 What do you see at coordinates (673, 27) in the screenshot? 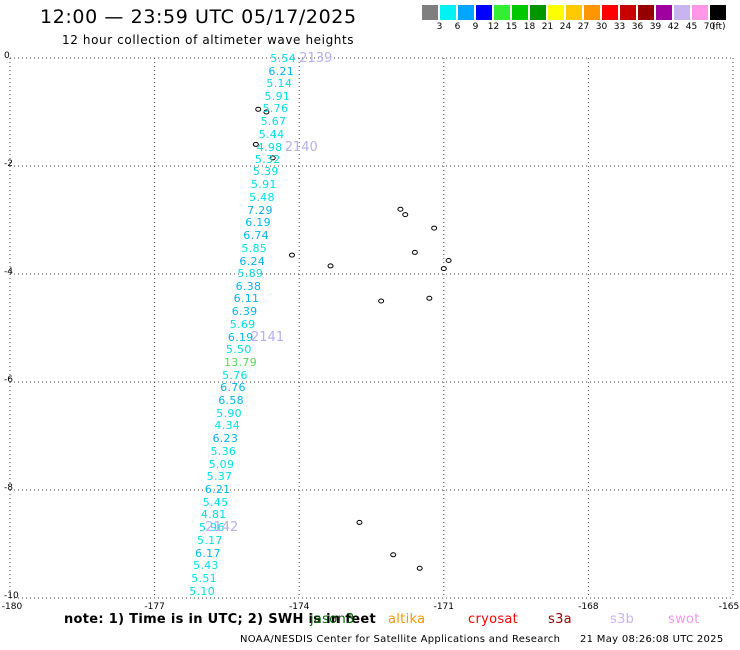
I see `color-scale-label: 42` at bounding box center [673, 27].